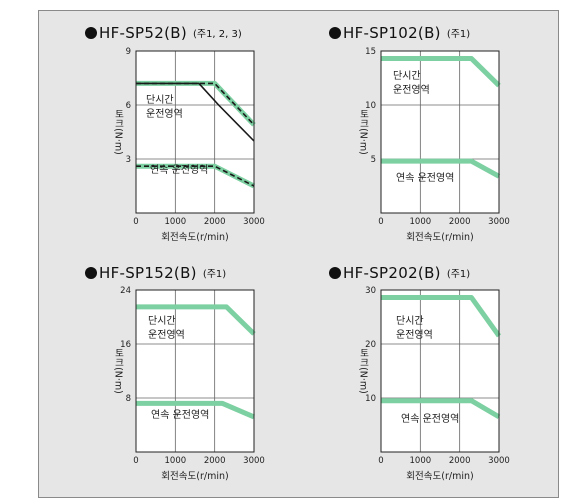  I want to click on y-tick-label: 24, so click(125, 291).